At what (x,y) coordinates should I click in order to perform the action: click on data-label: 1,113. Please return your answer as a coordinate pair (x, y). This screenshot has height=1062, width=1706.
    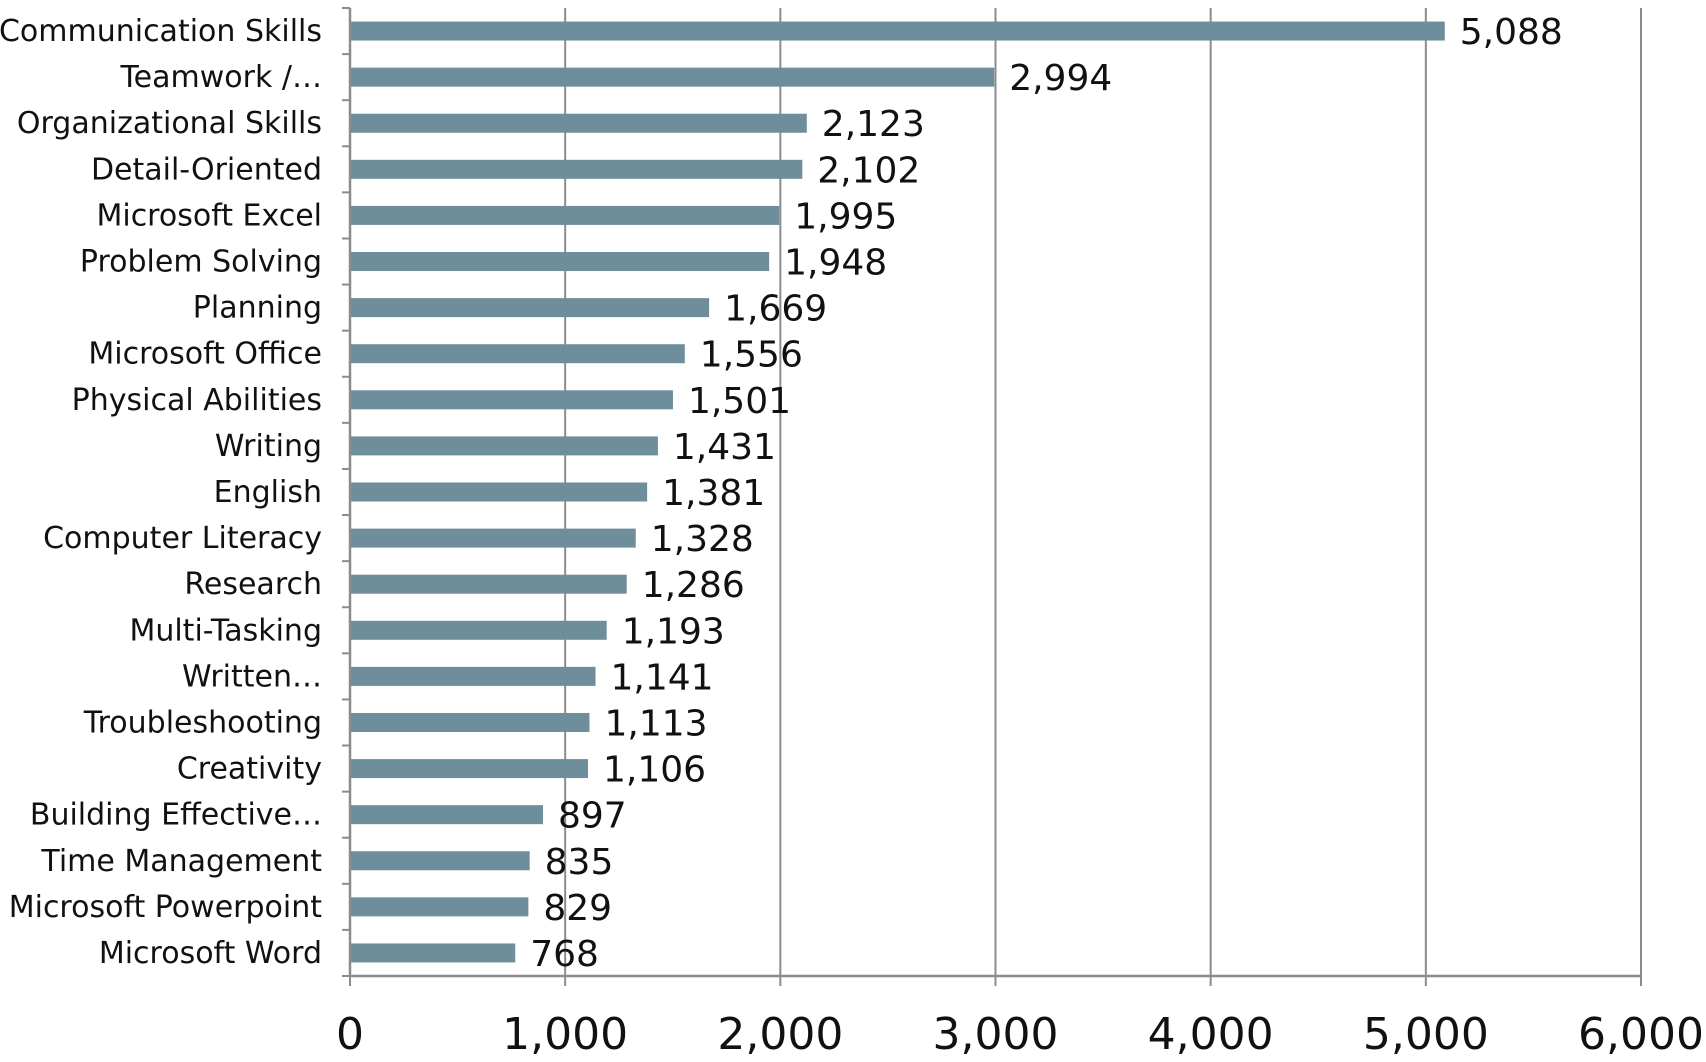
    Looking at the image, I should click on (655, 723).